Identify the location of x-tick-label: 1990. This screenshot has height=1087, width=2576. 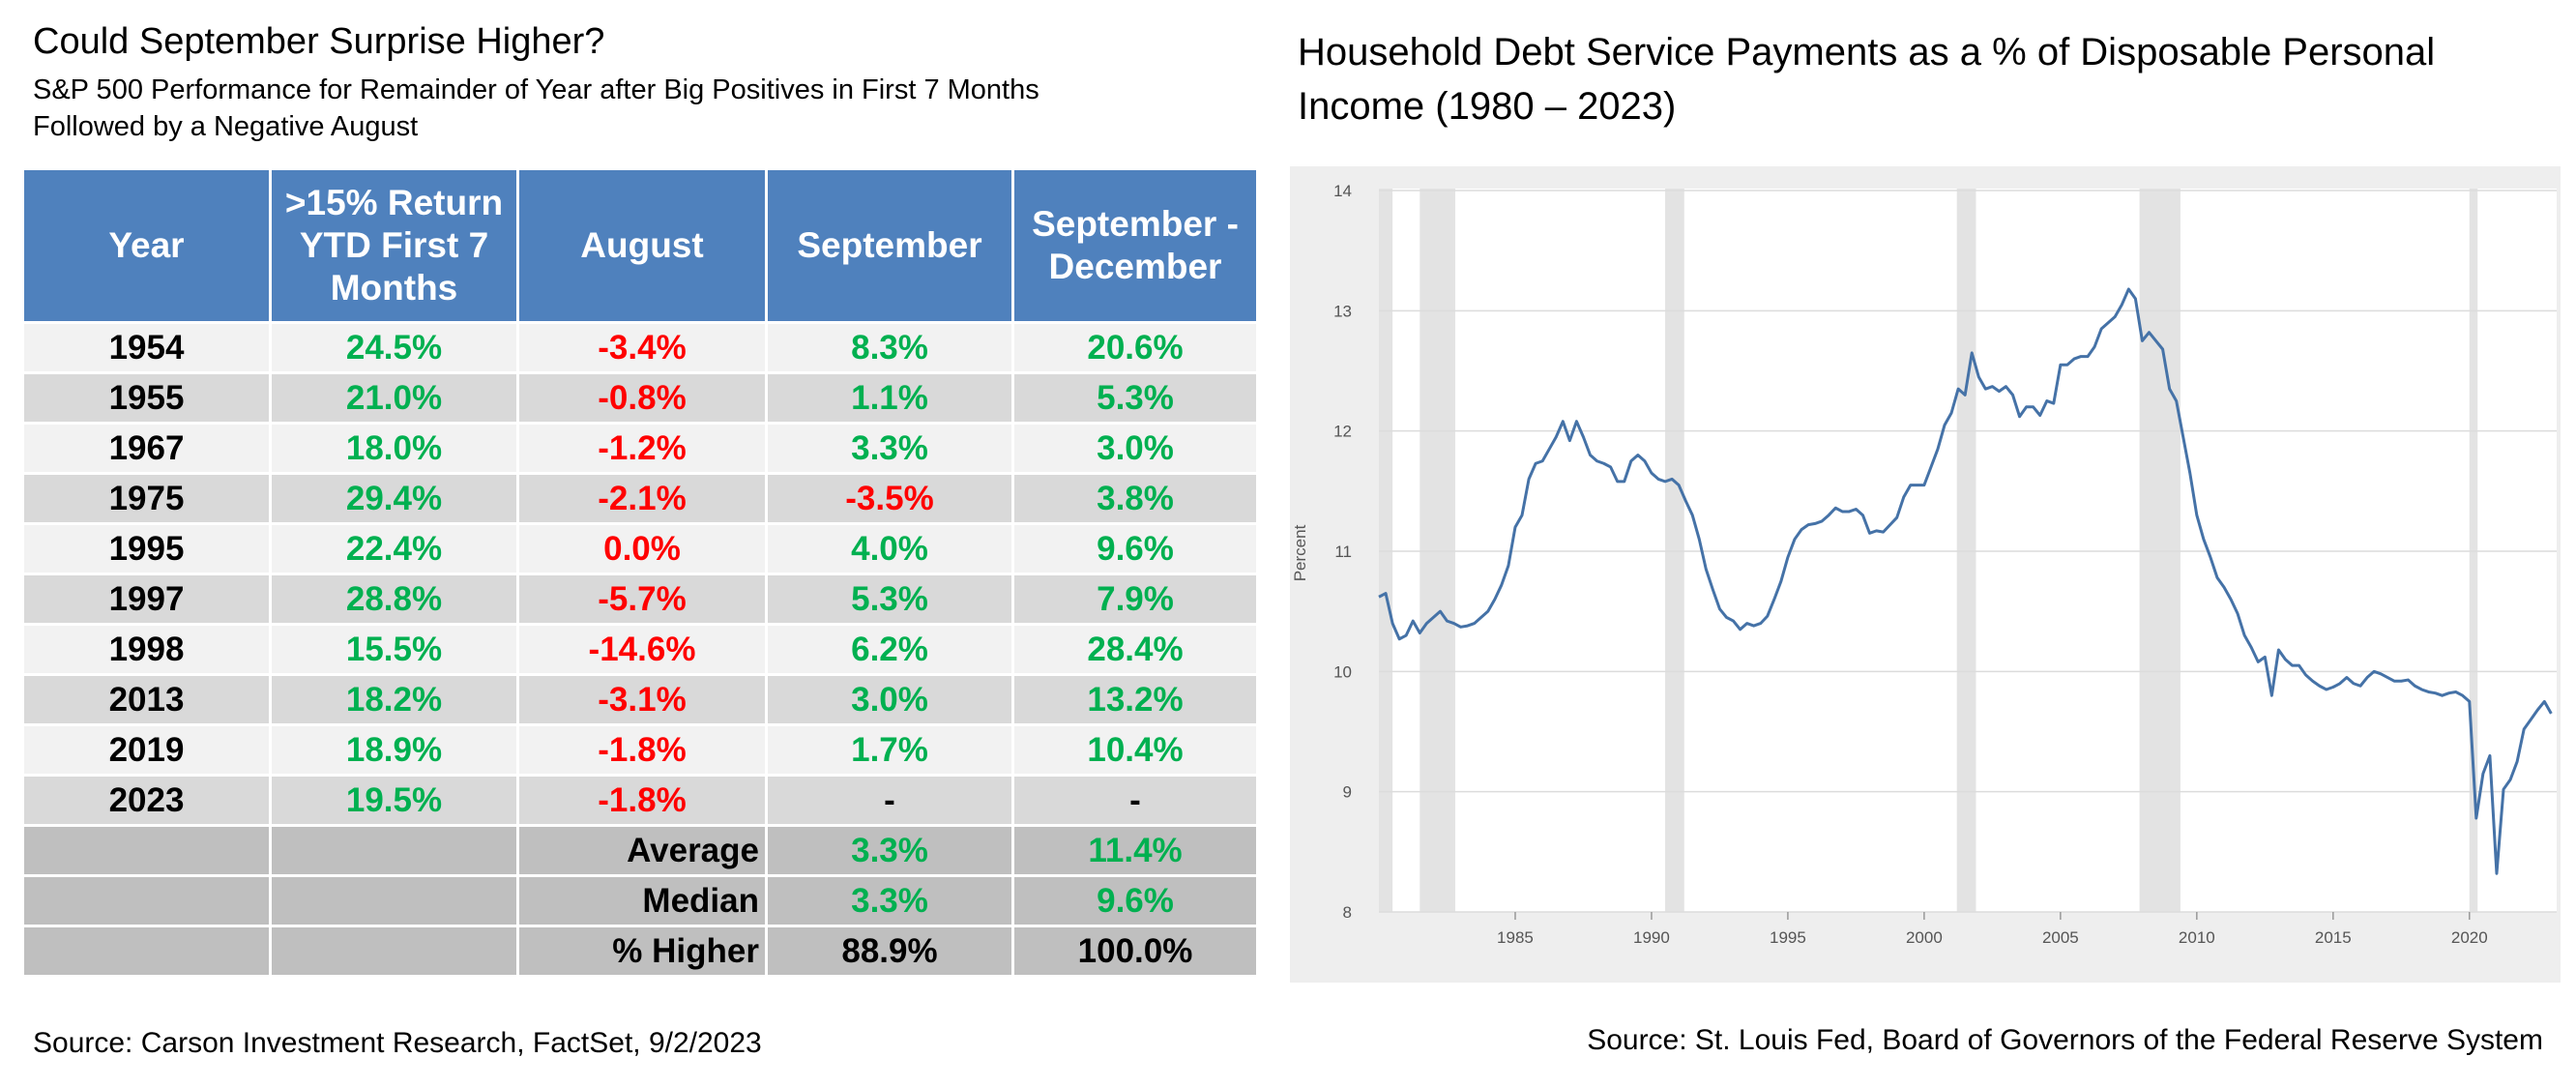
(1651, 937).